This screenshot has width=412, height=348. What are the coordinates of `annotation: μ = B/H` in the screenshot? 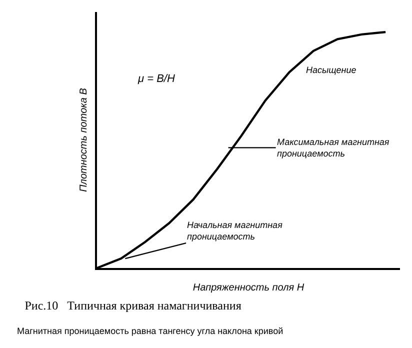 It's located at (156, 79).